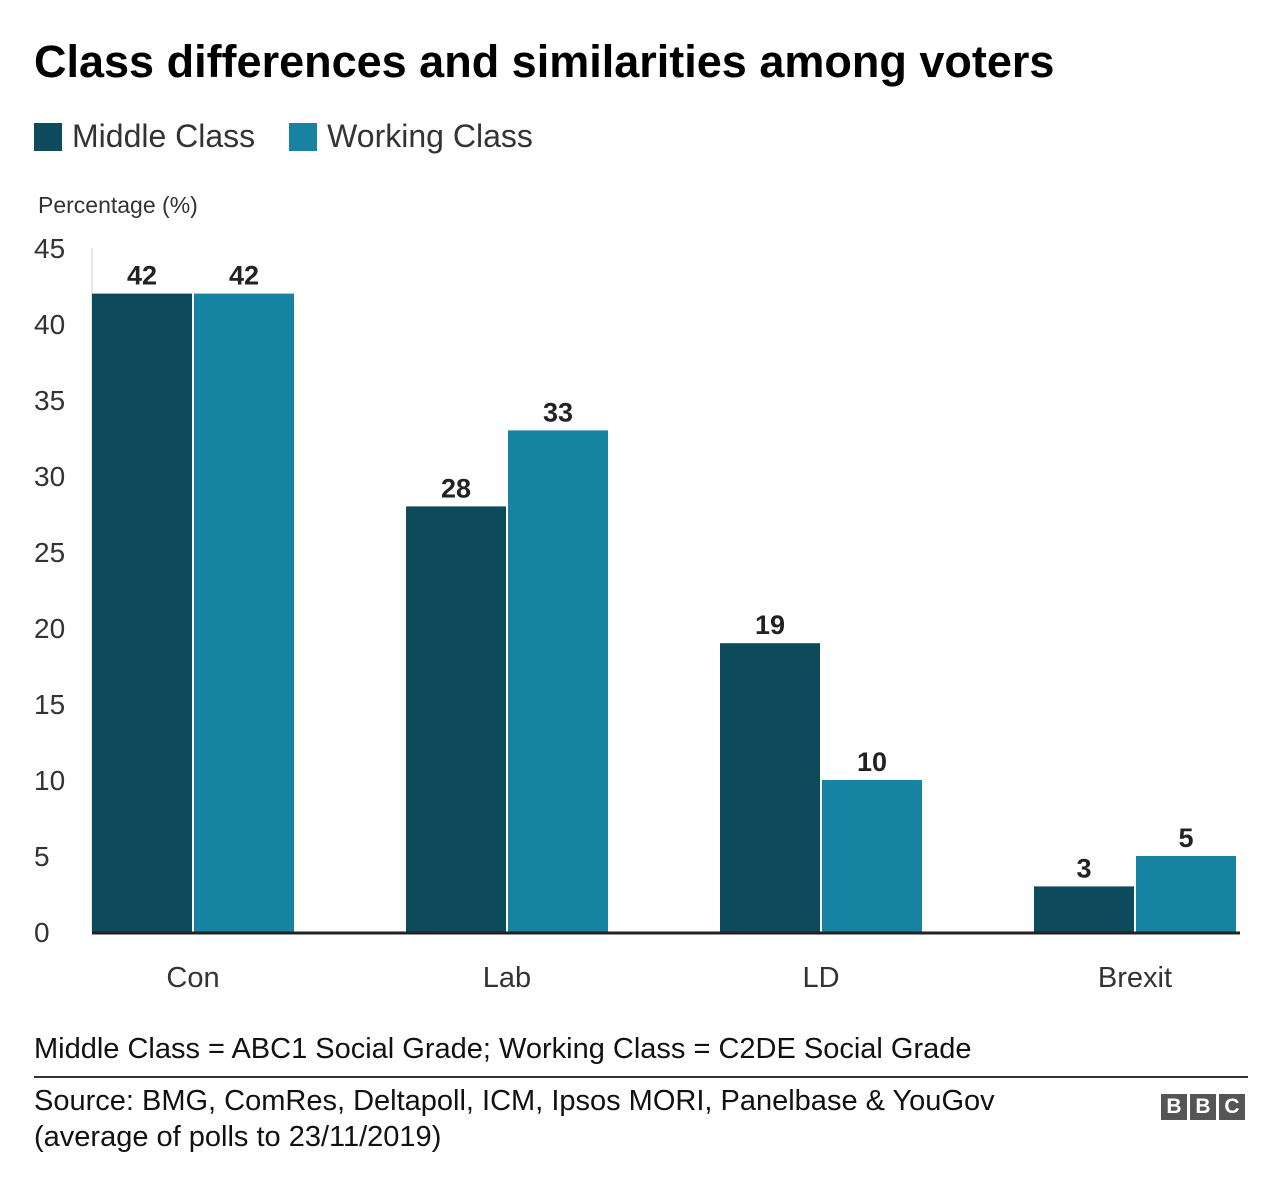 This screenshot has width=1280, height=1188. I want to click on legend: Middle Class Working Class, so click(300, 136).